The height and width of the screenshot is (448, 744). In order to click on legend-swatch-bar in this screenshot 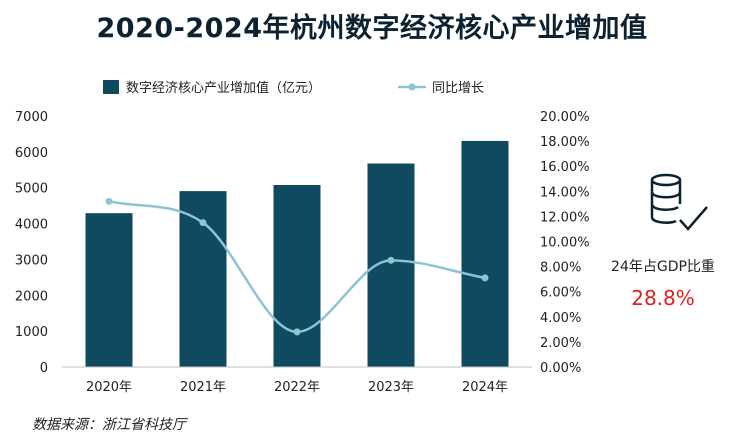, I will do `click(111, 87)`.